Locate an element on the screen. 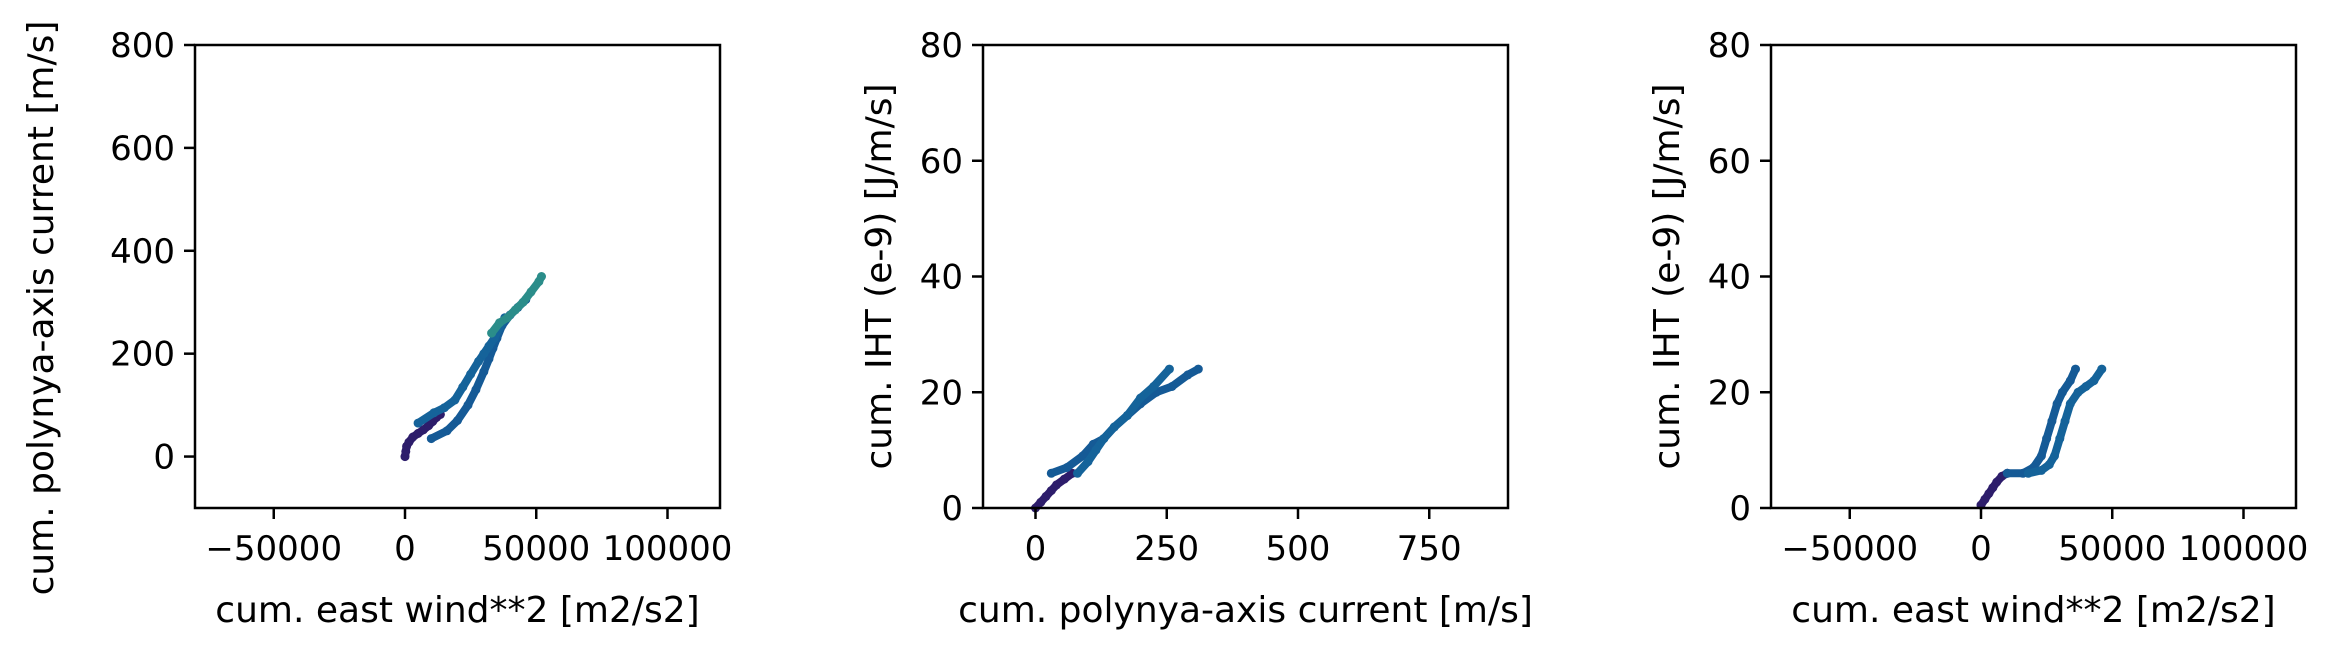 The width and height of the screenshot is (2345, 663). series-2-line is located at coordinates (478, 369).